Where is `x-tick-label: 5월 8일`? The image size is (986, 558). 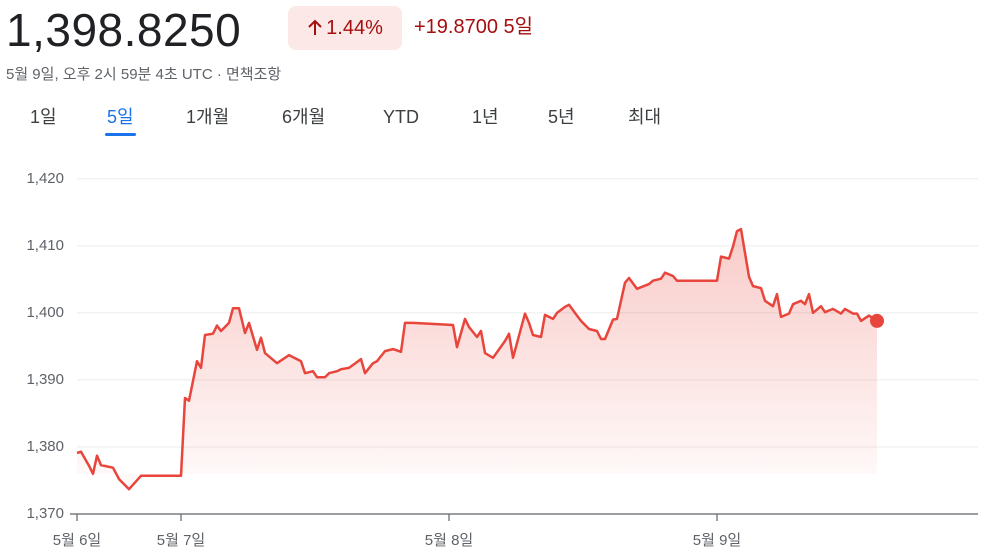
x-tick-label: 5월 8일 is located at coordinates (449, 540).